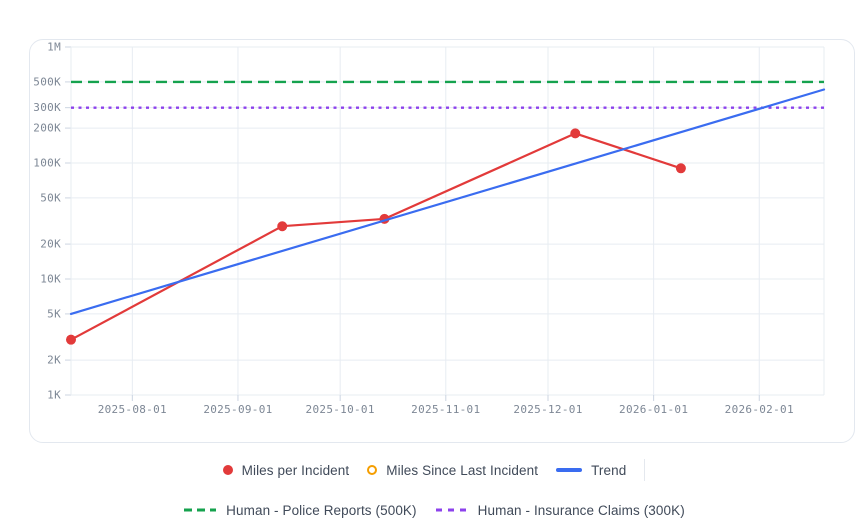 This screenshot has height=526, width=868. What do you see at coordinates (547, 409) in the screenshot?
I see `x-tick-label: 2025-12-01` at bounding box center [547, 409].